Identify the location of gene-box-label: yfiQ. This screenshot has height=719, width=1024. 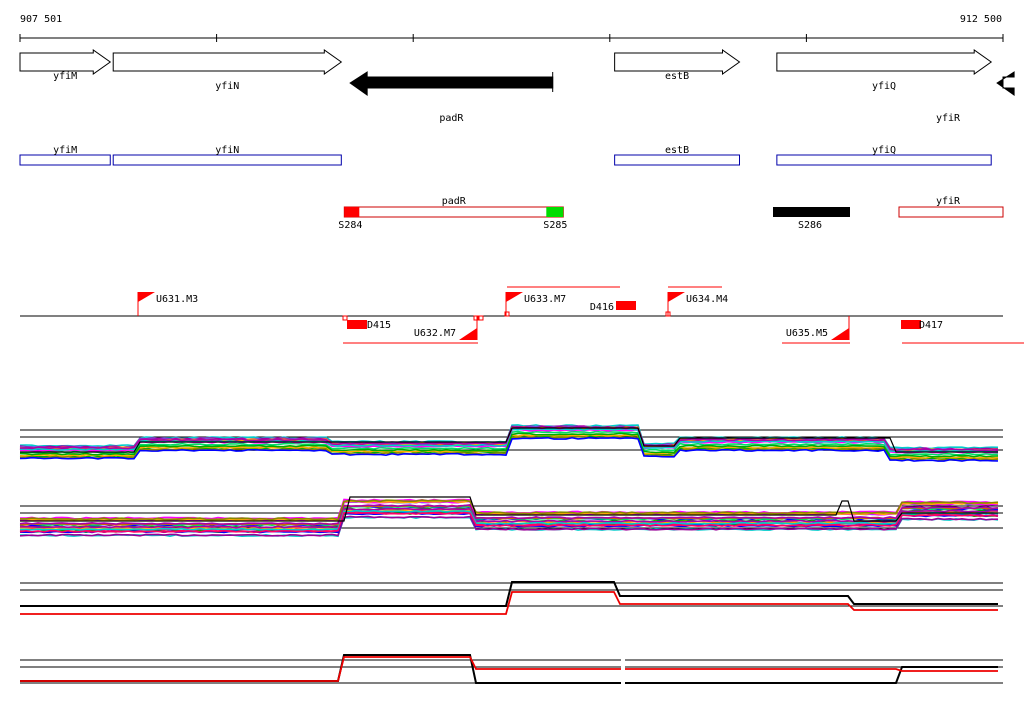
(884, 150).